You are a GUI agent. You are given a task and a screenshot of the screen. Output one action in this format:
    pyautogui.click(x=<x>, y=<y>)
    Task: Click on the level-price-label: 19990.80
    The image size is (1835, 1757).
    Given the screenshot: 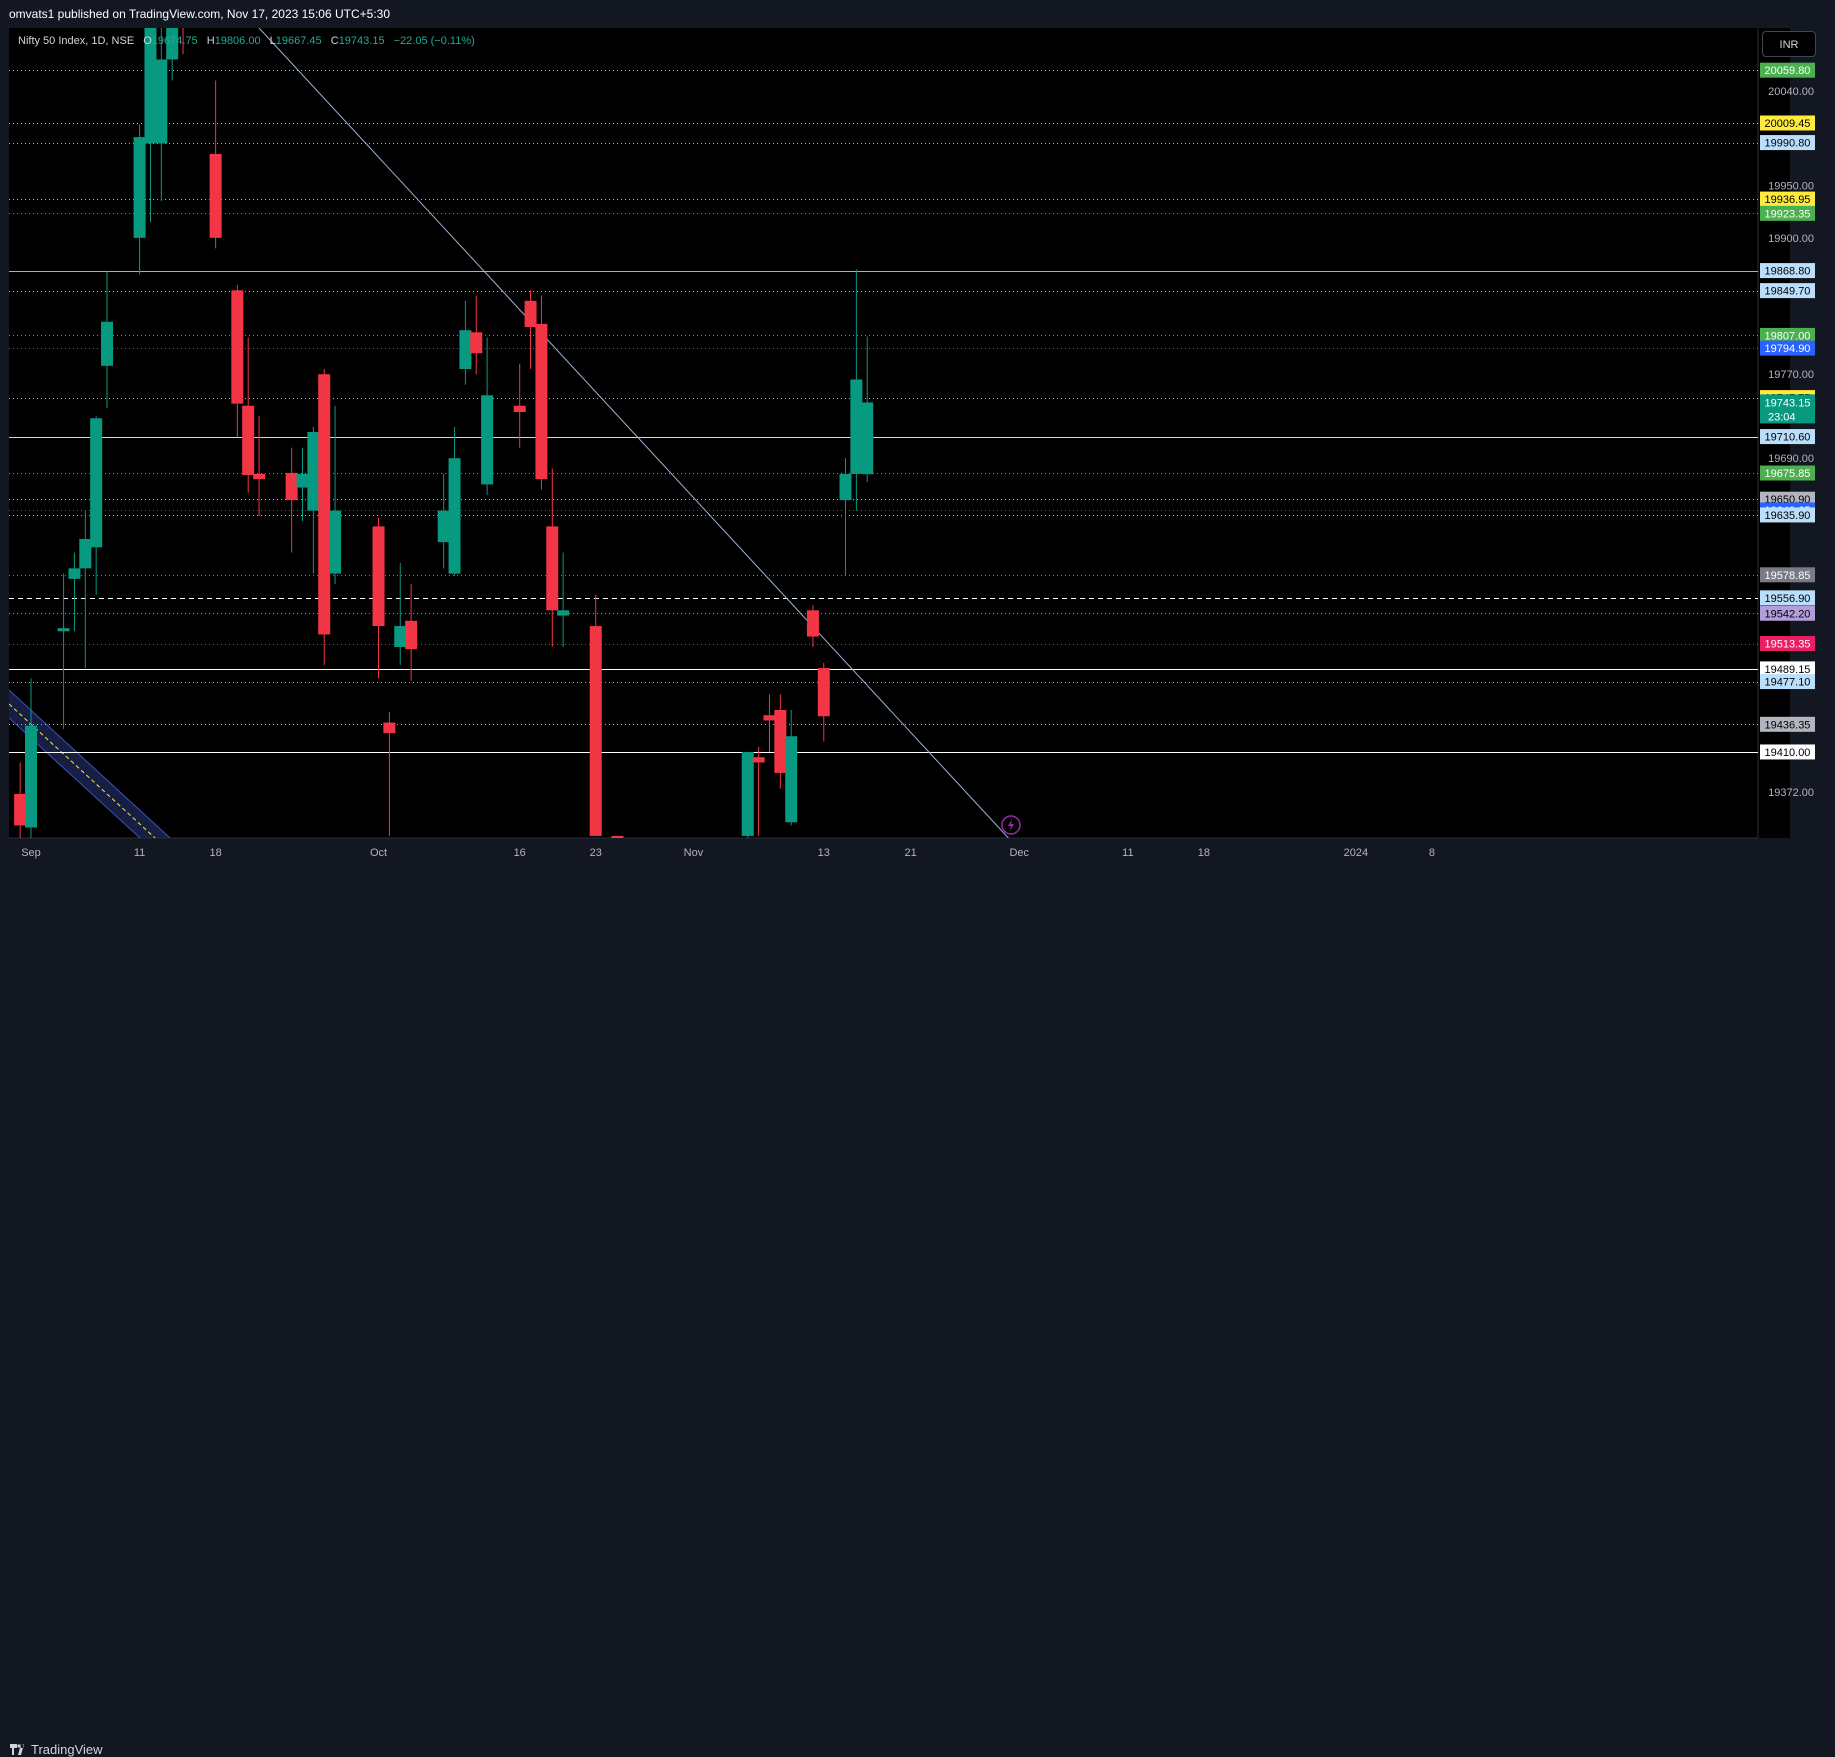 What is the action you would take?
    pyautogui.click(x=1787, y=143)
    